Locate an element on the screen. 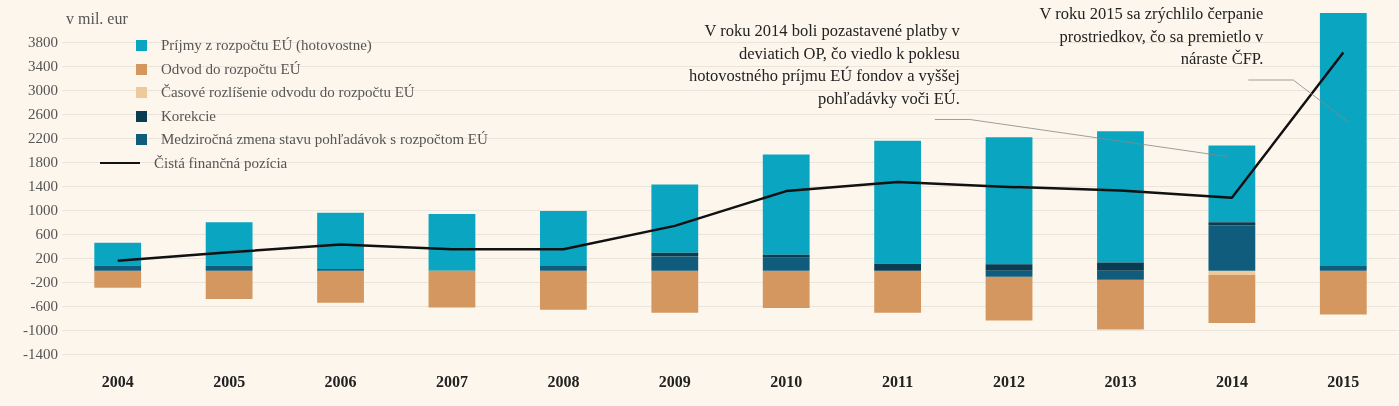 This screenshot has width=1399, height=406. y-tick-label: 3800 is located at coordinates (43, 41).